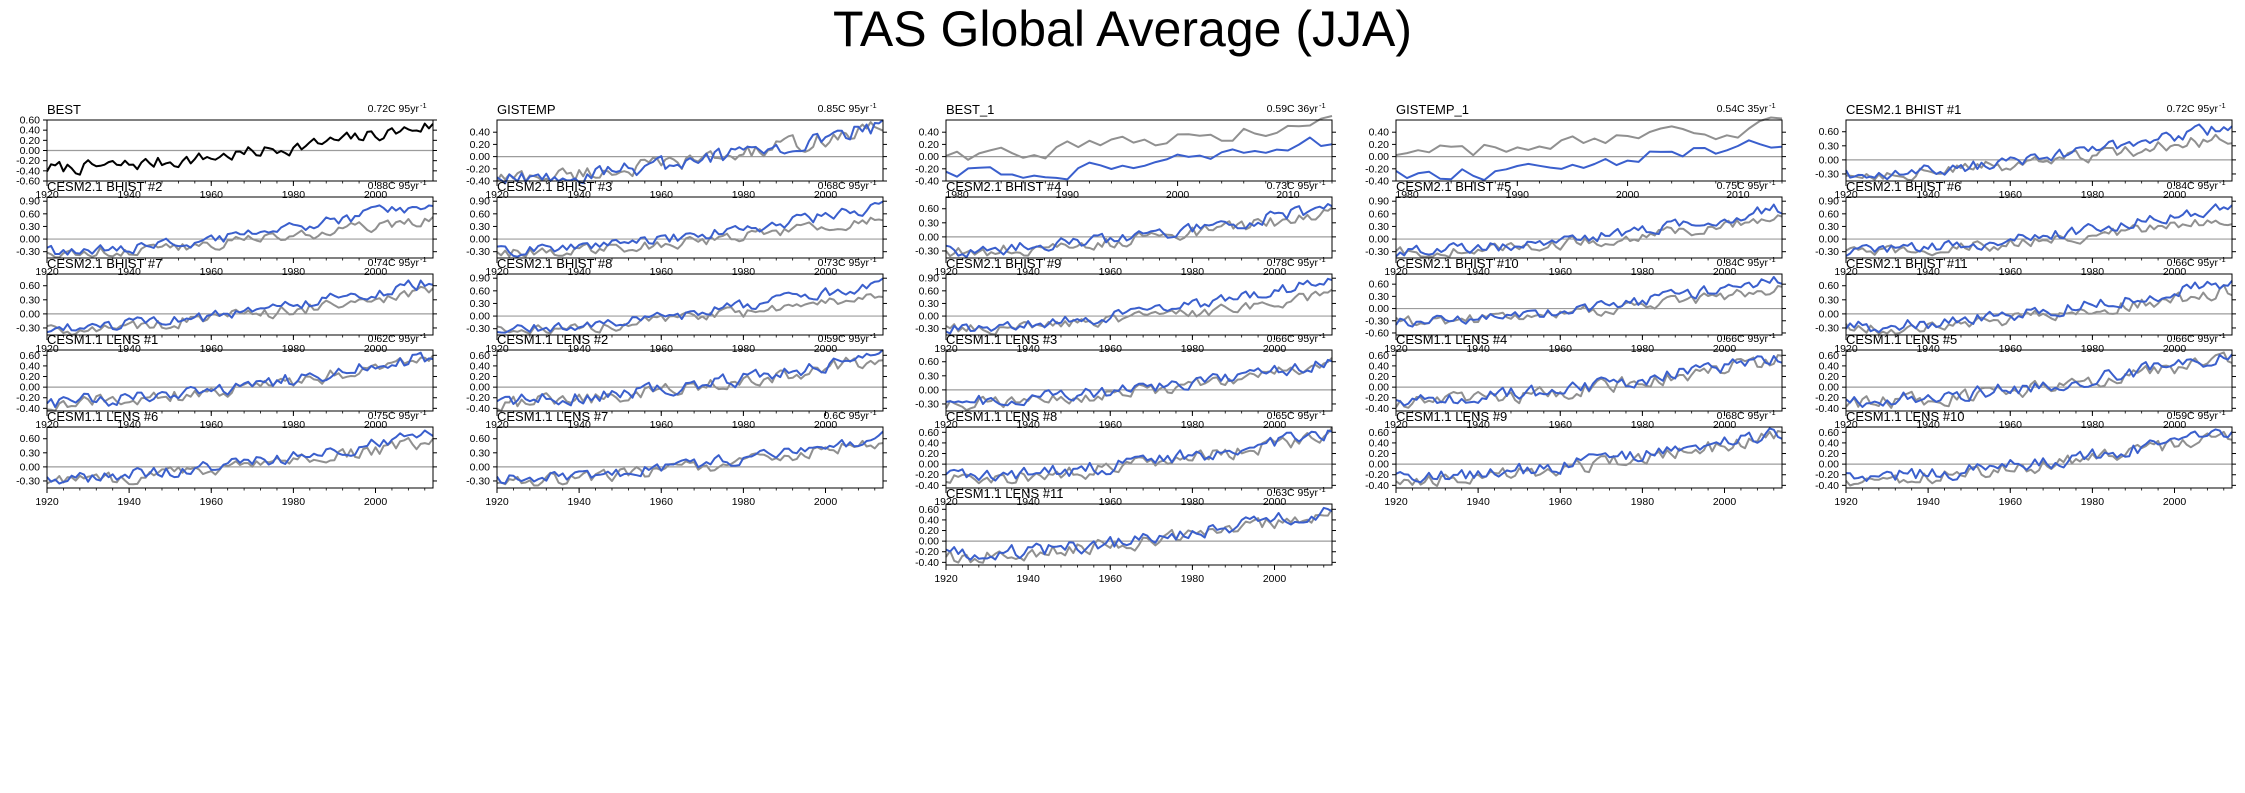 The width and height of the screenshot is (2245, 793). What do you see at coordinates (1001, 339) in the screenshot?
I see `panel-title: CESM1.1 LENS #3` at bounding box center [1001, 339].